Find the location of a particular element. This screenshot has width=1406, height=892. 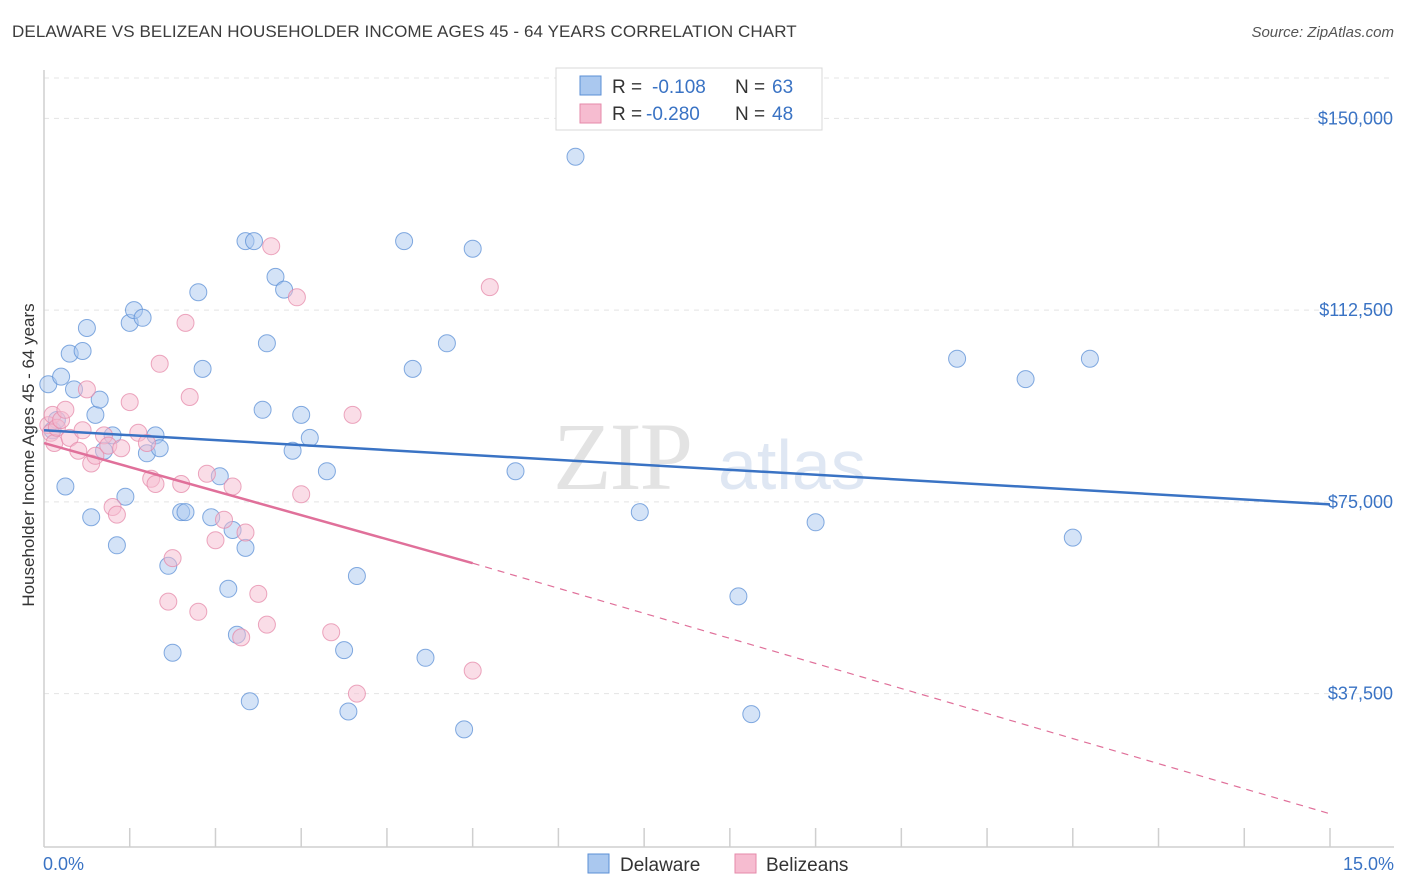

x-tick-label-15: 15.0% is located at coordinates (1368, 864).